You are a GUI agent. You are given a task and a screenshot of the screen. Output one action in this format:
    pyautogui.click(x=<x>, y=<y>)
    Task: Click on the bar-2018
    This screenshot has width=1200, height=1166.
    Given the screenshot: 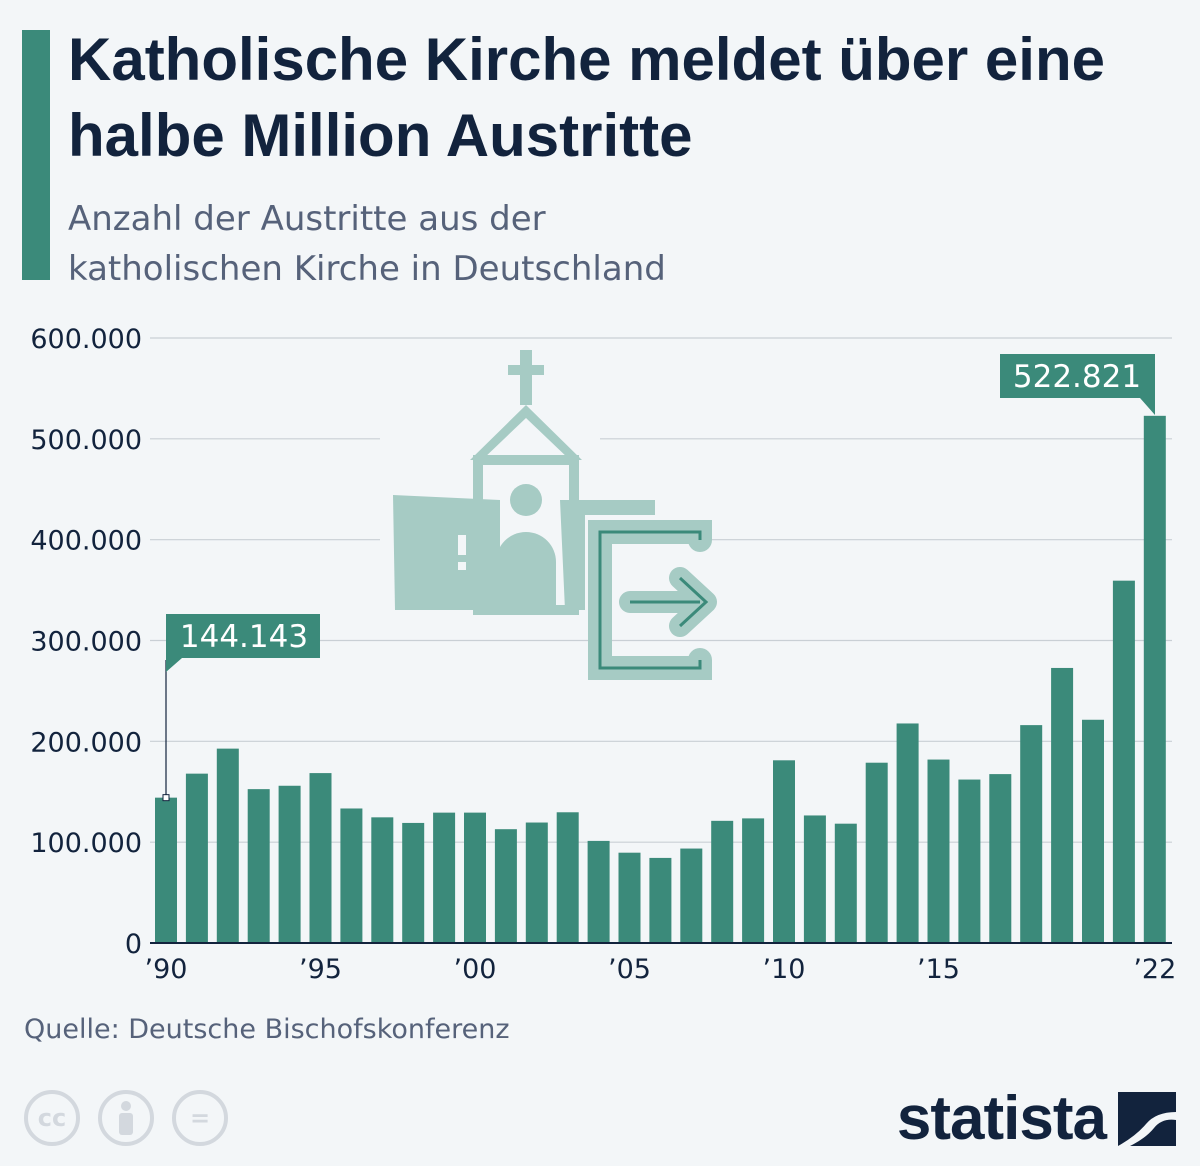 What is the action you would take?
    pyautogui.click(x=1031, y=834)
    